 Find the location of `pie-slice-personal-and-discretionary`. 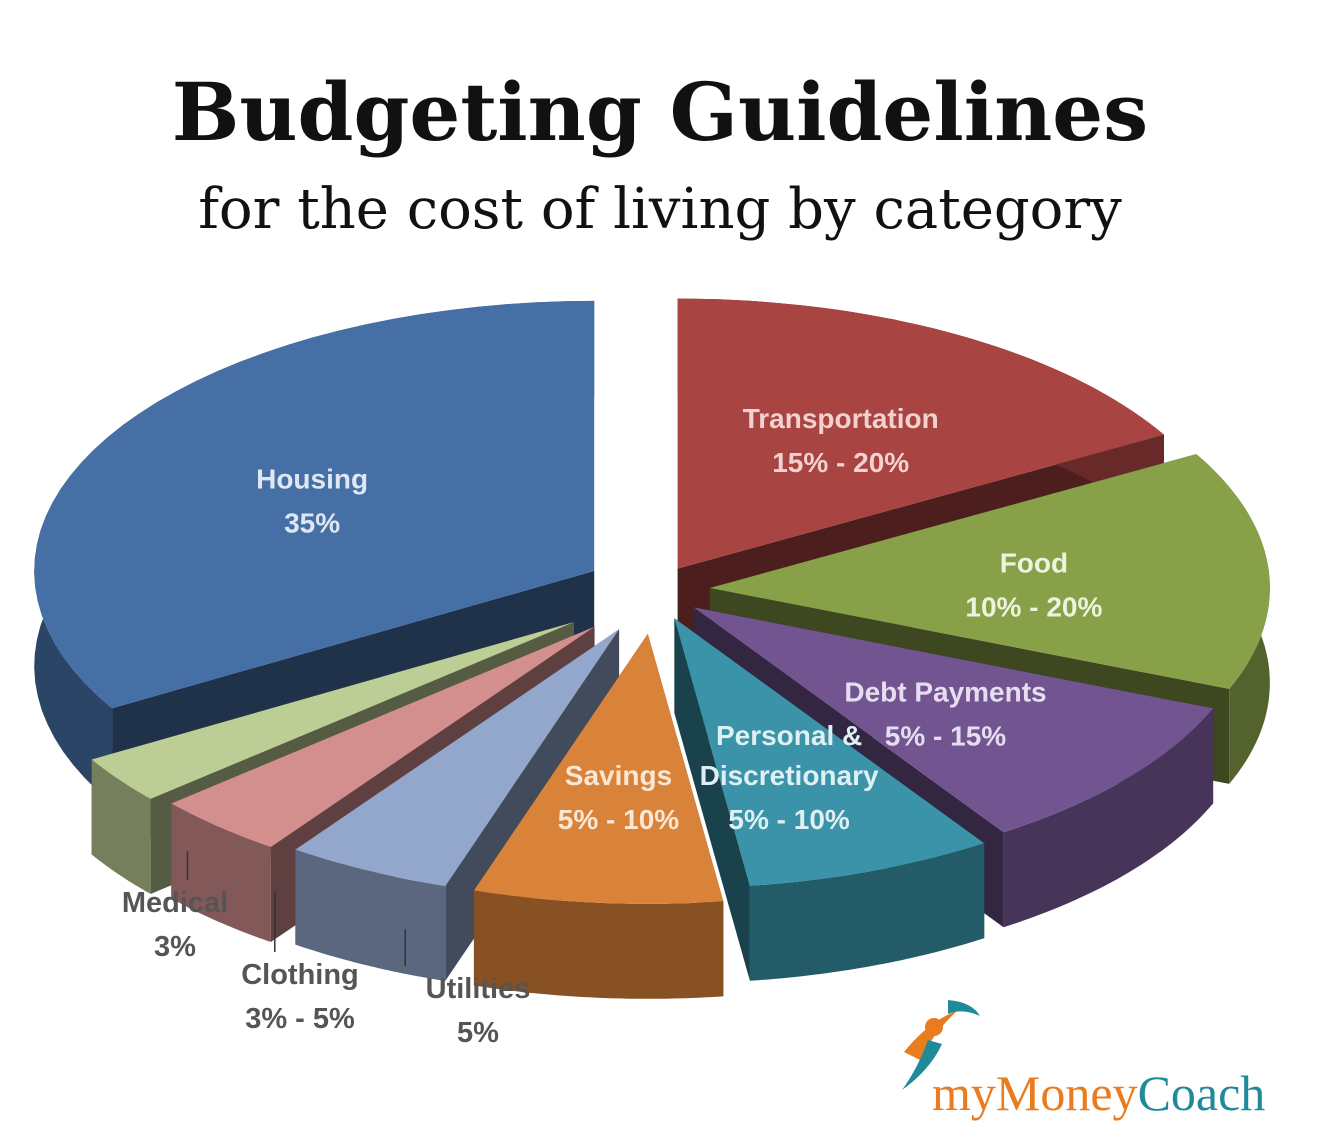

pie-slice-personal-and-discretionary is located at coordinates (829, 799).